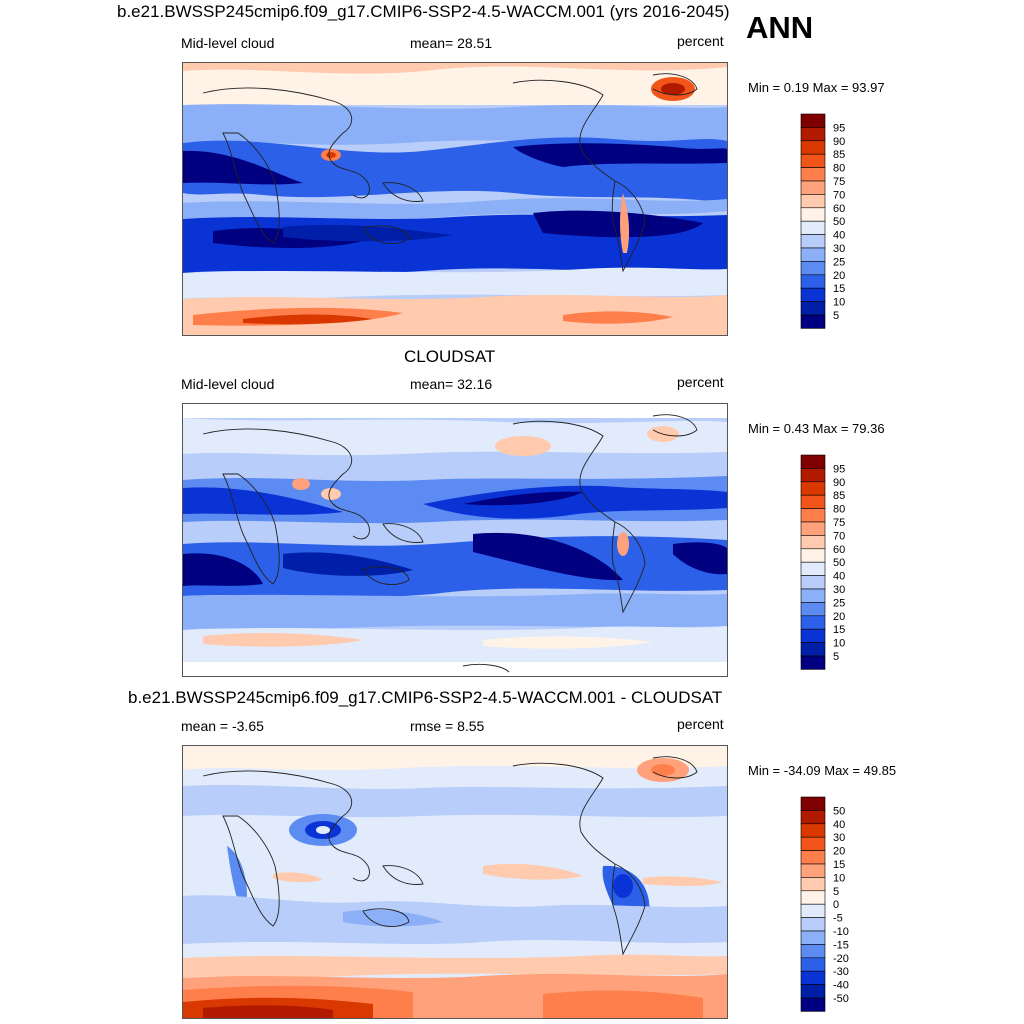 The width and height of the screenshot is (1024, 1024). Describe the element at coordinates (839, 209) in the screenshot. I see `panel-1-colorbar-tick-label: 60` at that location.